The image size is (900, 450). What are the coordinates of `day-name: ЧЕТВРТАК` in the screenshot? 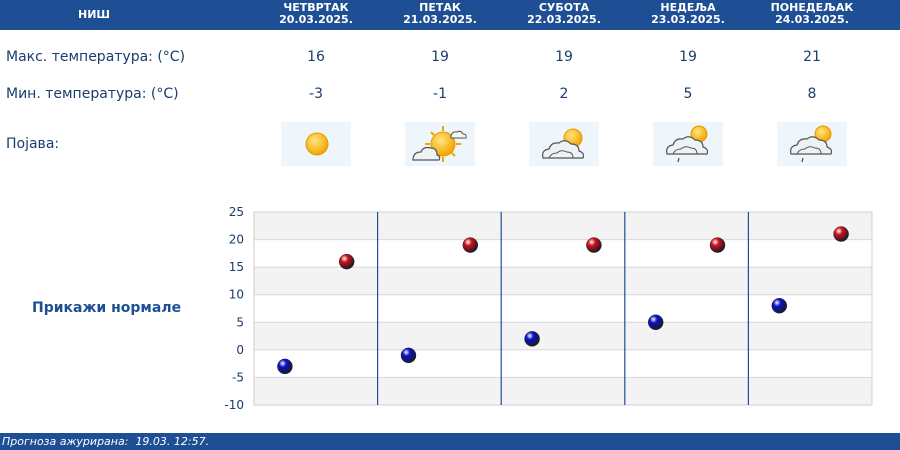 It's located at (316, 7).